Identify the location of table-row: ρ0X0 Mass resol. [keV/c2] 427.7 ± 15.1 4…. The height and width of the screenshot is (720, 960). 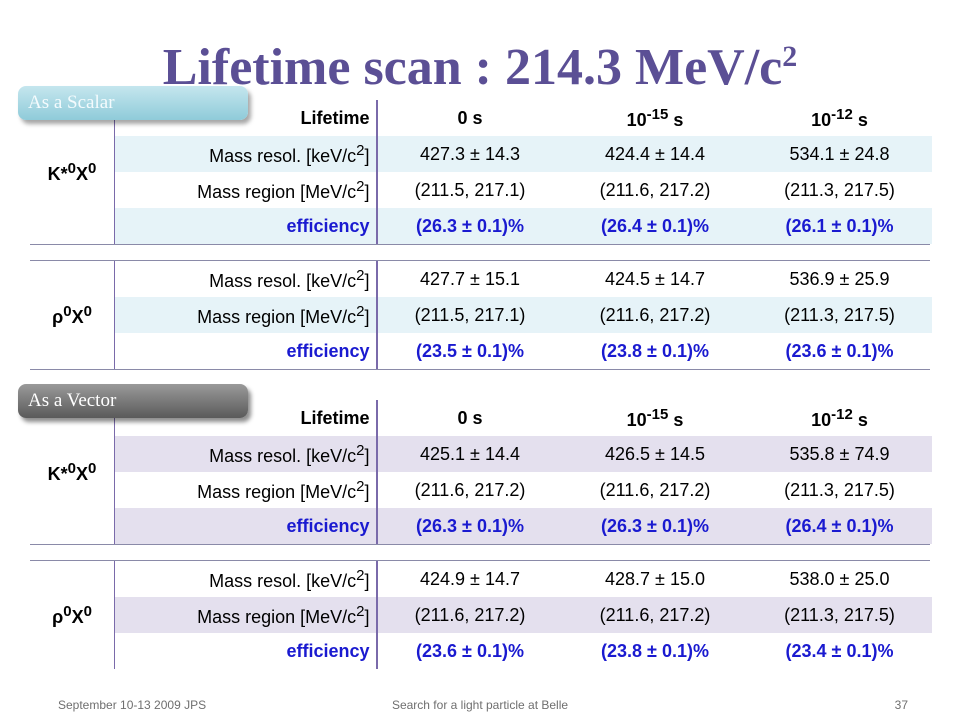
(481, 315).